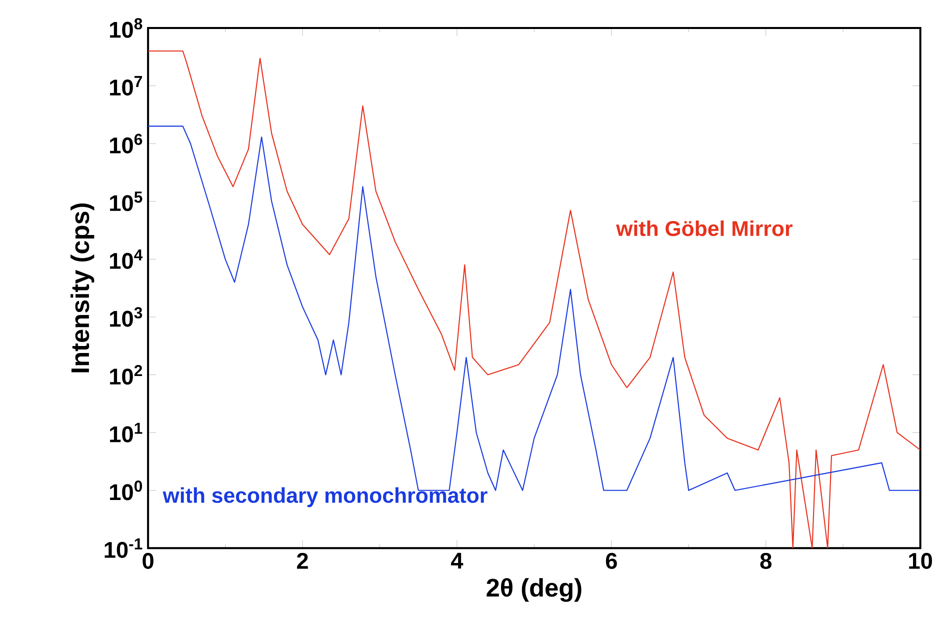 This screenshot has height=627, width=943. I want to click on x-tick-label: 0, so click(148, 561).